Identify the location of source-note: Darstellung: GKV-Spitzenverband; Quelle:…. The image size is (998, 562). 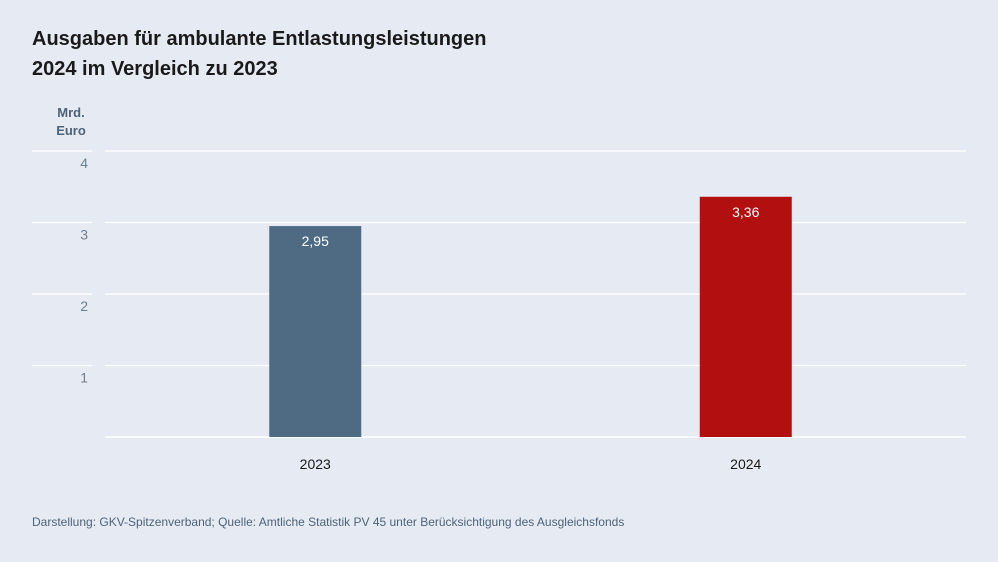
(328, 522).